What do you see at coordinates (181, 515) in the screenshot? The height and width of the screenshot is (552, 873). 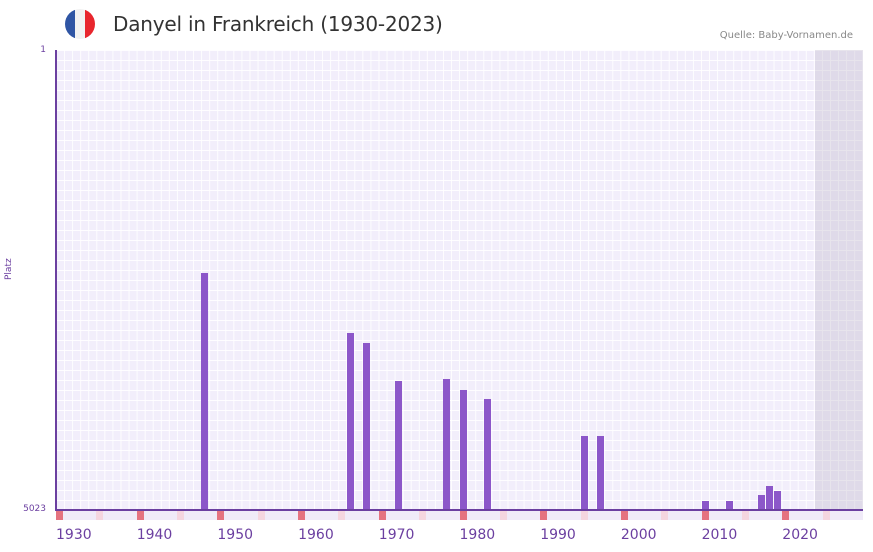 I see `year-marker-1945` at bounding box center [181, 515].